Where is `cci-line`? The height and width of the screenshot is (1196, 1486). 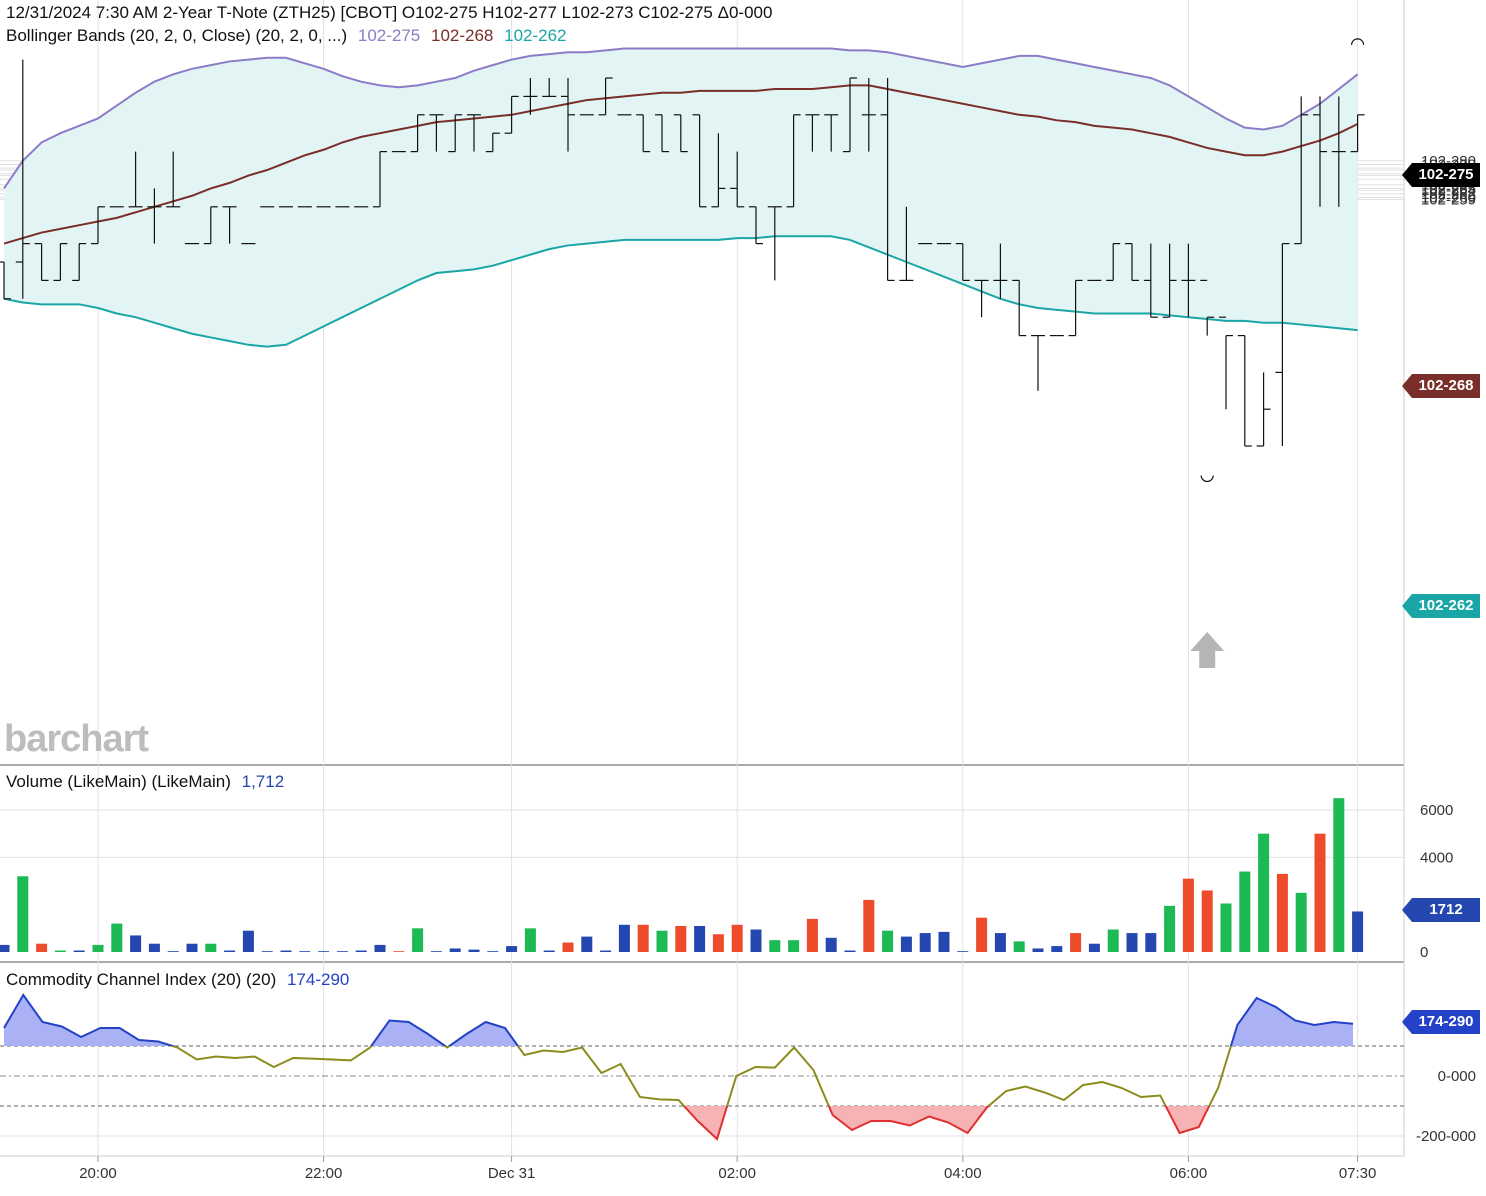
cci-line is located at coordinates (700, 1076).